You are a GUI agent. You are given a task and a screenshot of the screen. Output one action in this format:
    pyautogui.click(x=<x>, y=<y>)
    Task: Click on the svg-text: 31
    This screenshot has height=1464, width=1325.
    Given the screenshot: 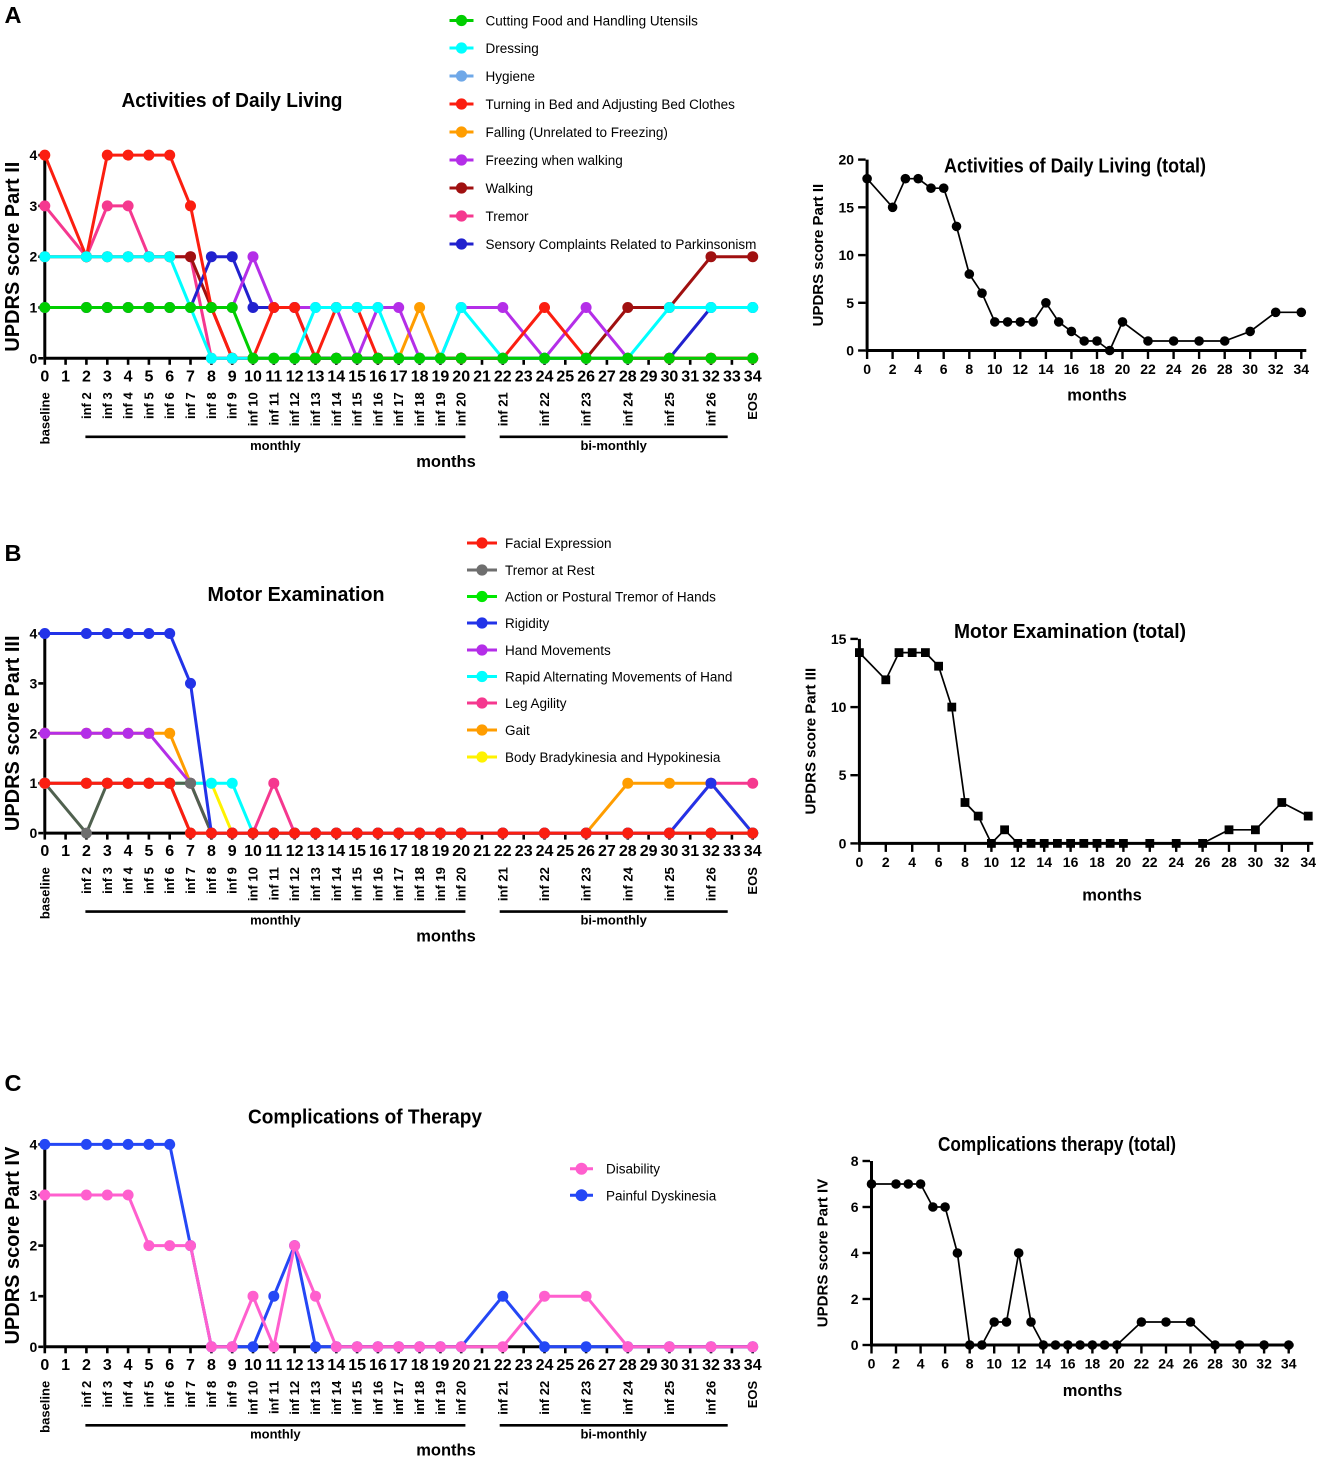 What is the action you would take?
    pyautogui.click(x=690, y=376)
    